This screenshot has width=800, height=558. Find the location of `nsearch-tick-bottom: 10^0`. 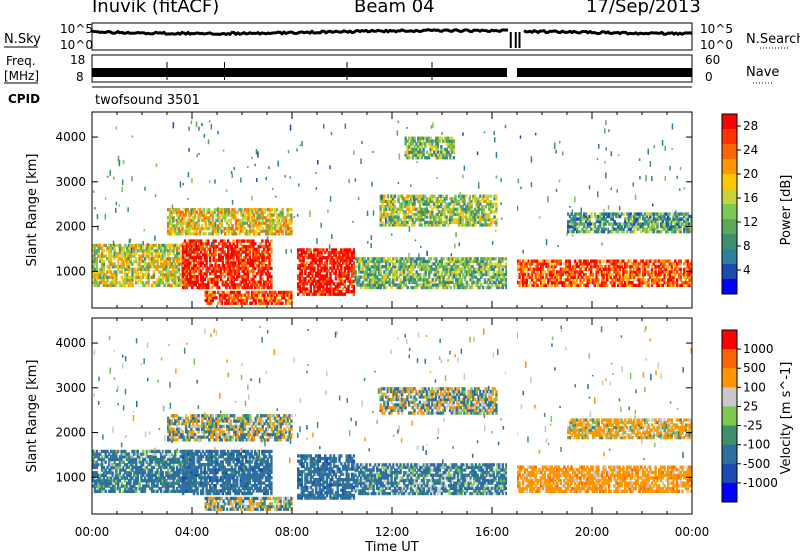

nsearch-tick-bottom: 10^0 is located at coordinates (716, 45).